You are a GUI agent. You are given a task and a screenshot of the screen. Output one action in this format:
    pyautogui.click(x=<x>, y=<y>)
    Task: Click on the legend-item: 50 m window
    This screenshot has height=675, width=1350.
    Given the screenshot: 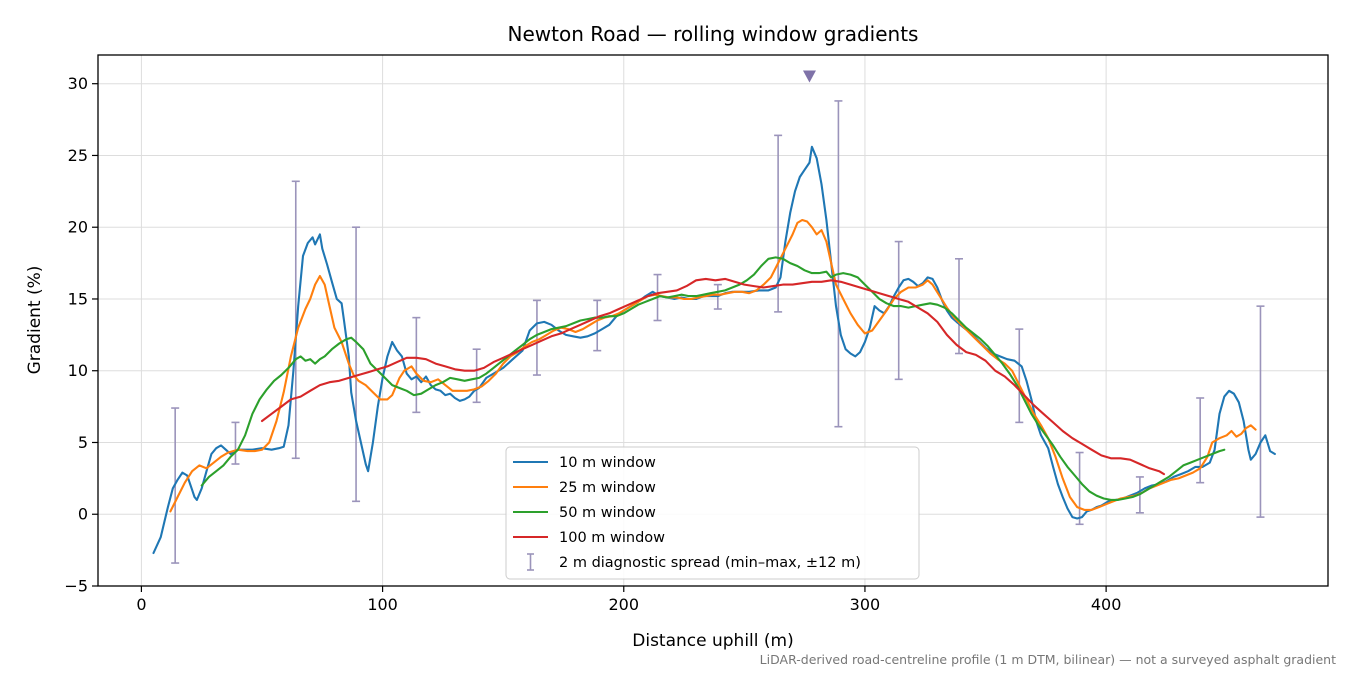 What is the action you would take?
    pyautogui.click(x=584, y=513)
    